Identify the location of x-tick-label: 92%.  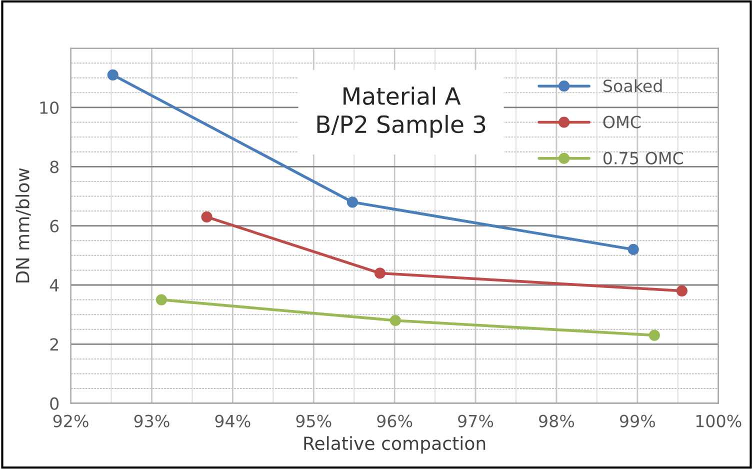
(70, 421).